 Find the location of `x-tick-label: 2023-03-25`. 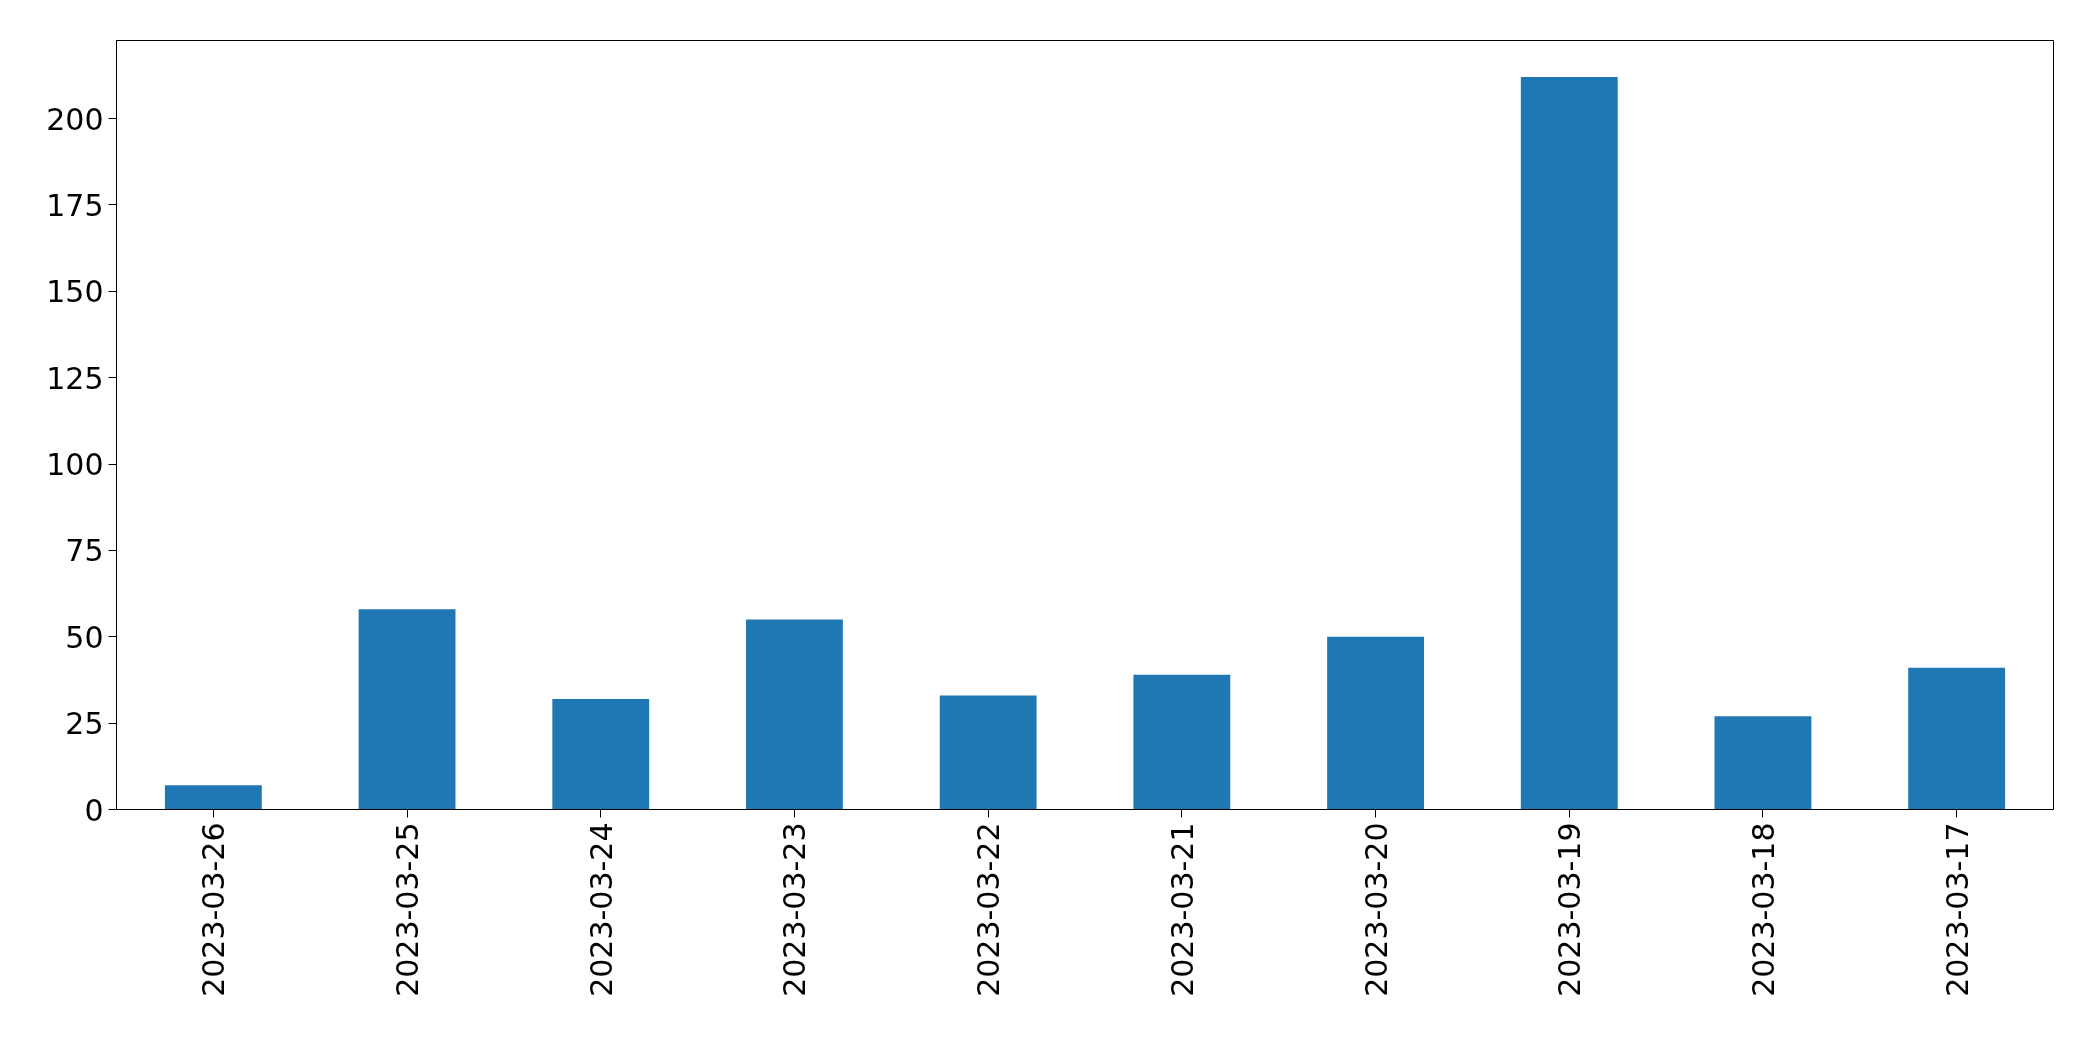

x-tick-label: 2023-03-25 is located at coordinates (408, 909).